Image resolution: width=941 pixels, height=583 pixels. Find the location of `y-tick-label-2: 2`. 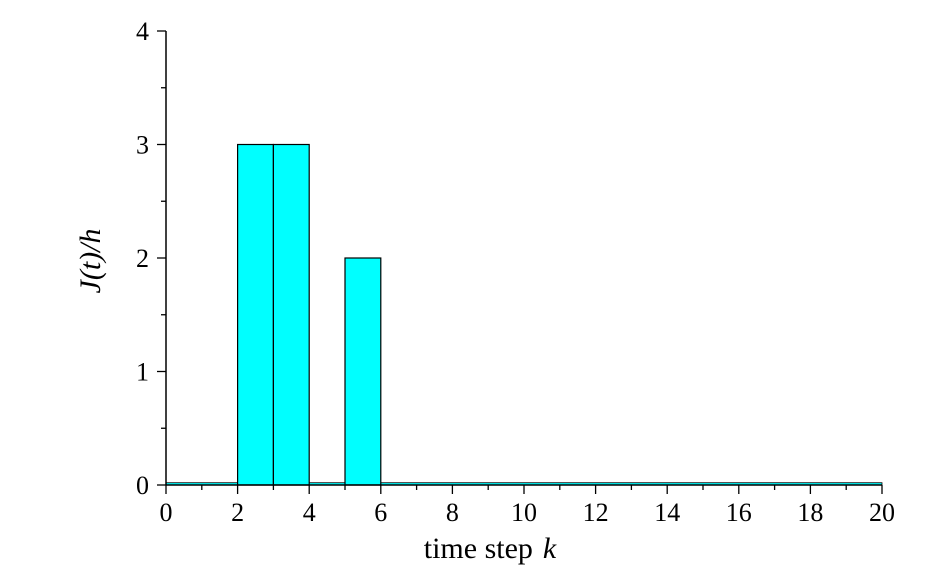

y-tick-label-2: 2 is located at coordinates (142, 258).